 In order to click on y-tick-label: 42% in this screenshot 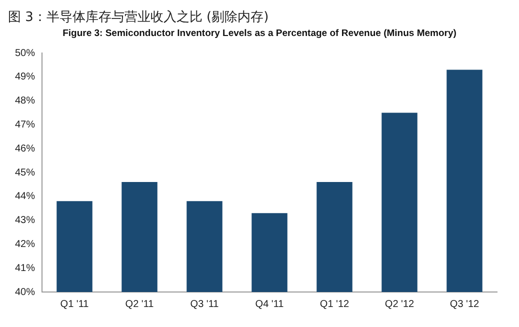, I will do `click(25, 244)`.